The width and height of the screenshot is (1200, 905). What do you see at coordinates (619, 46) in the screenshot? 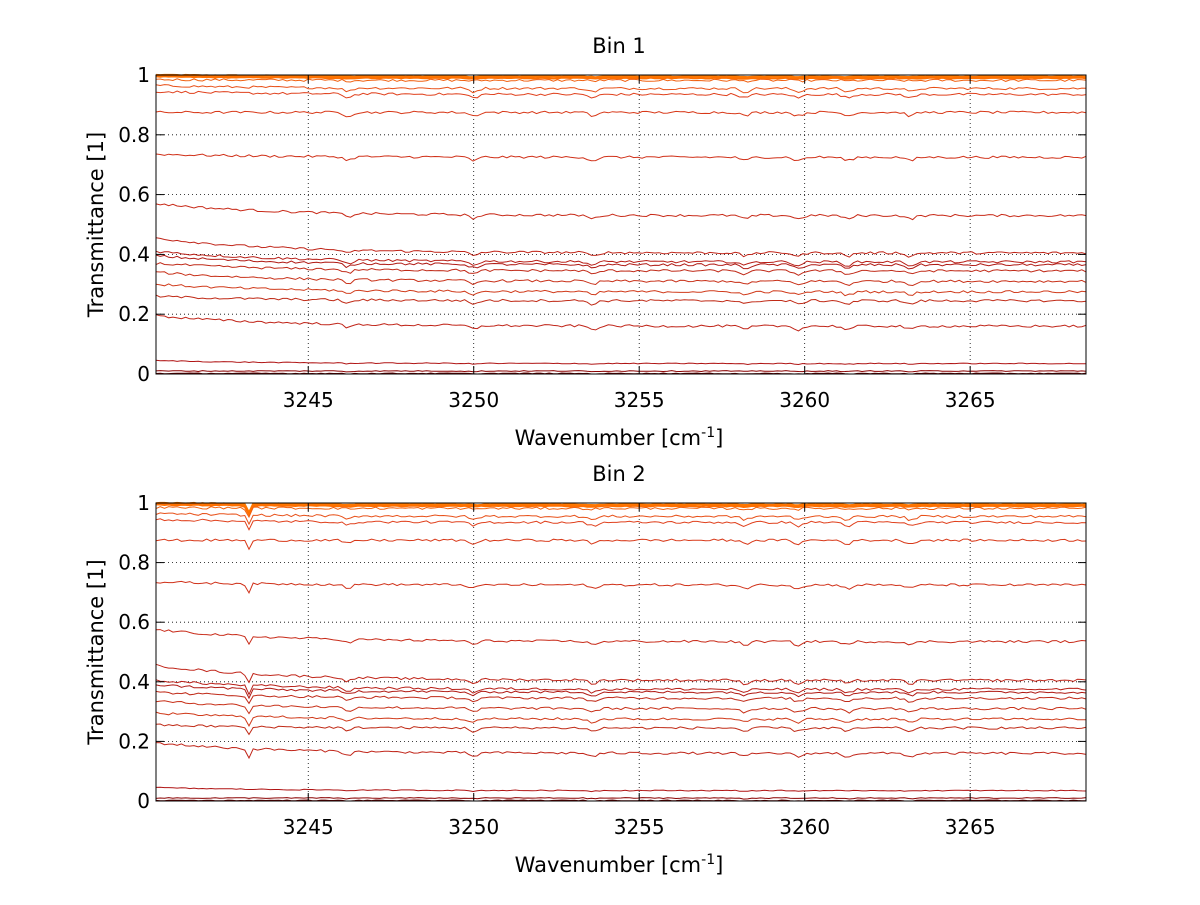
I see `chart-title: Bin 1` at bounding box center [619, 46].